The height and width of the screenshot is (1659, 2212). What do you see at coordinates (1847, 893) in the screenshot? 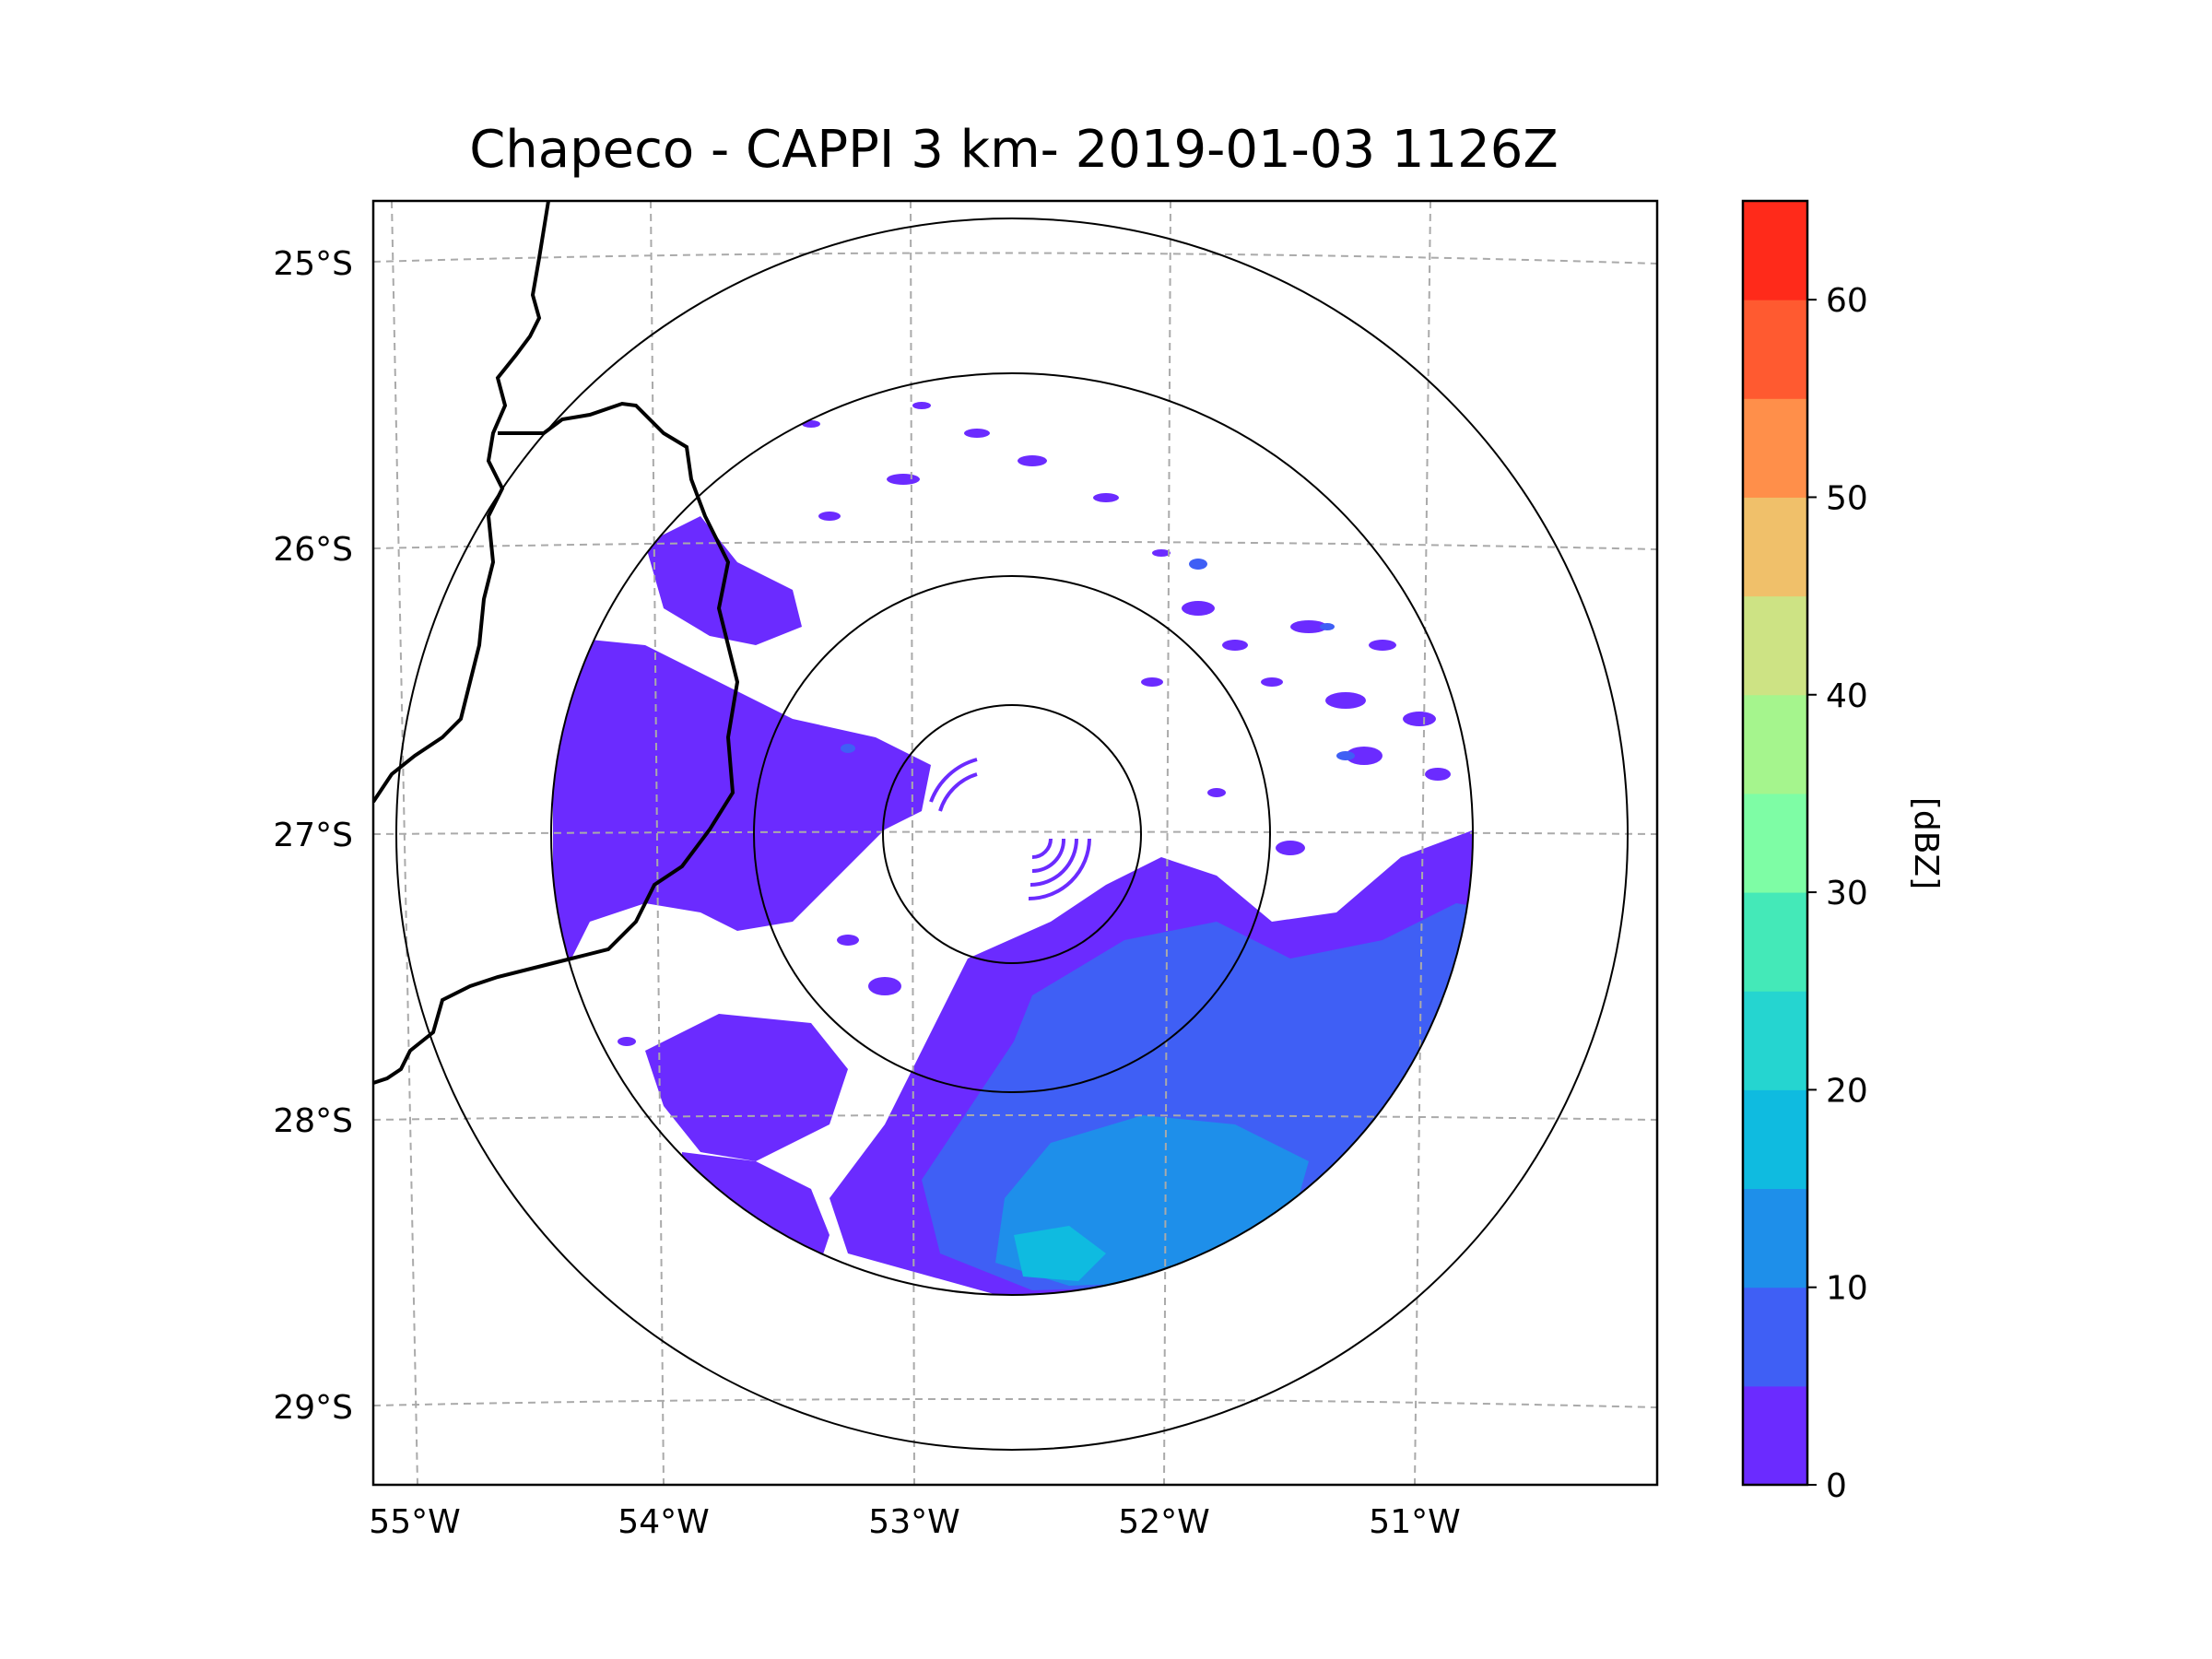
I see `colorbar-tick-label: 30` at bounding box center [1847, 893].